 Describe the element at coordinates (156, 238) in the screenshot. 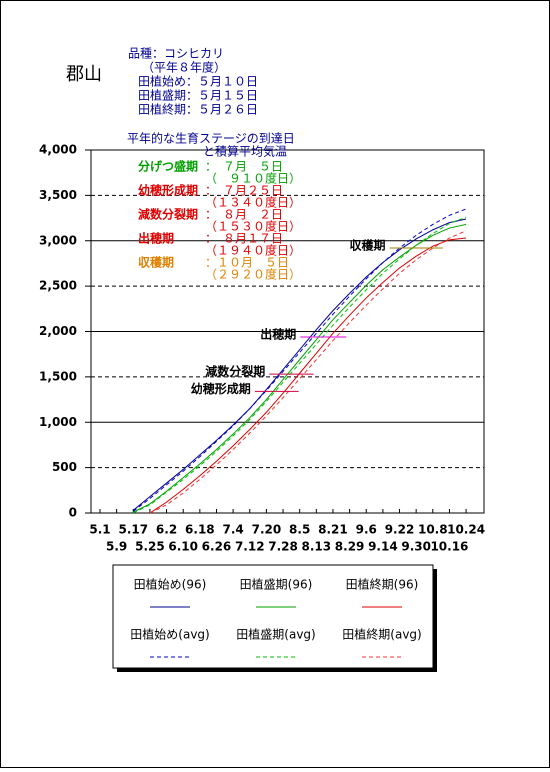

I see `stage-label: 出穂期` at that location.